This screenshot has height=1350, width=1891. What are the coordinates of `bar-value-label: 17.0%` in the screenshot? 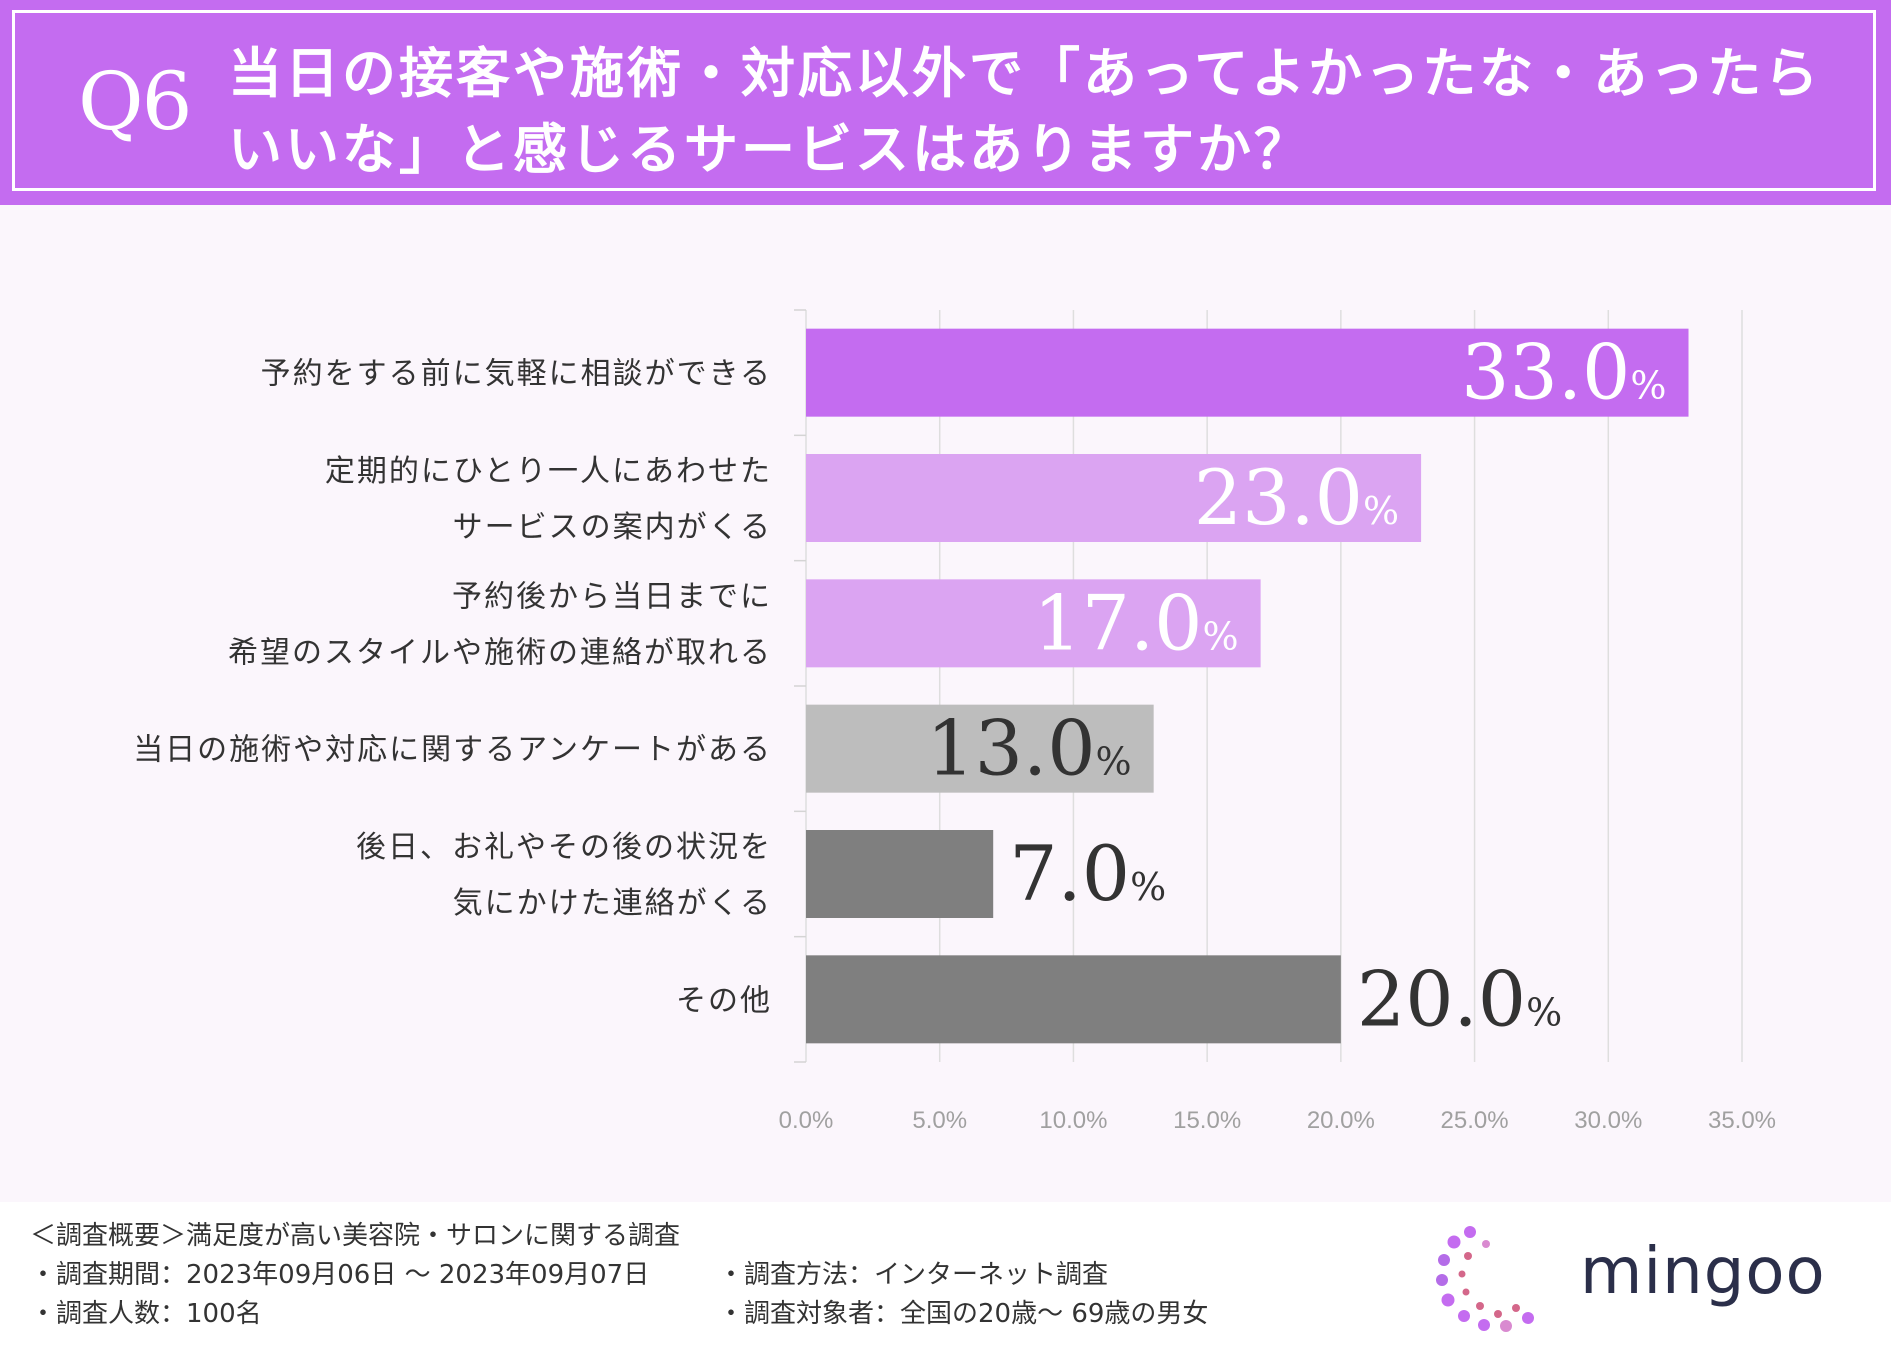 It's located at (1135, 622).